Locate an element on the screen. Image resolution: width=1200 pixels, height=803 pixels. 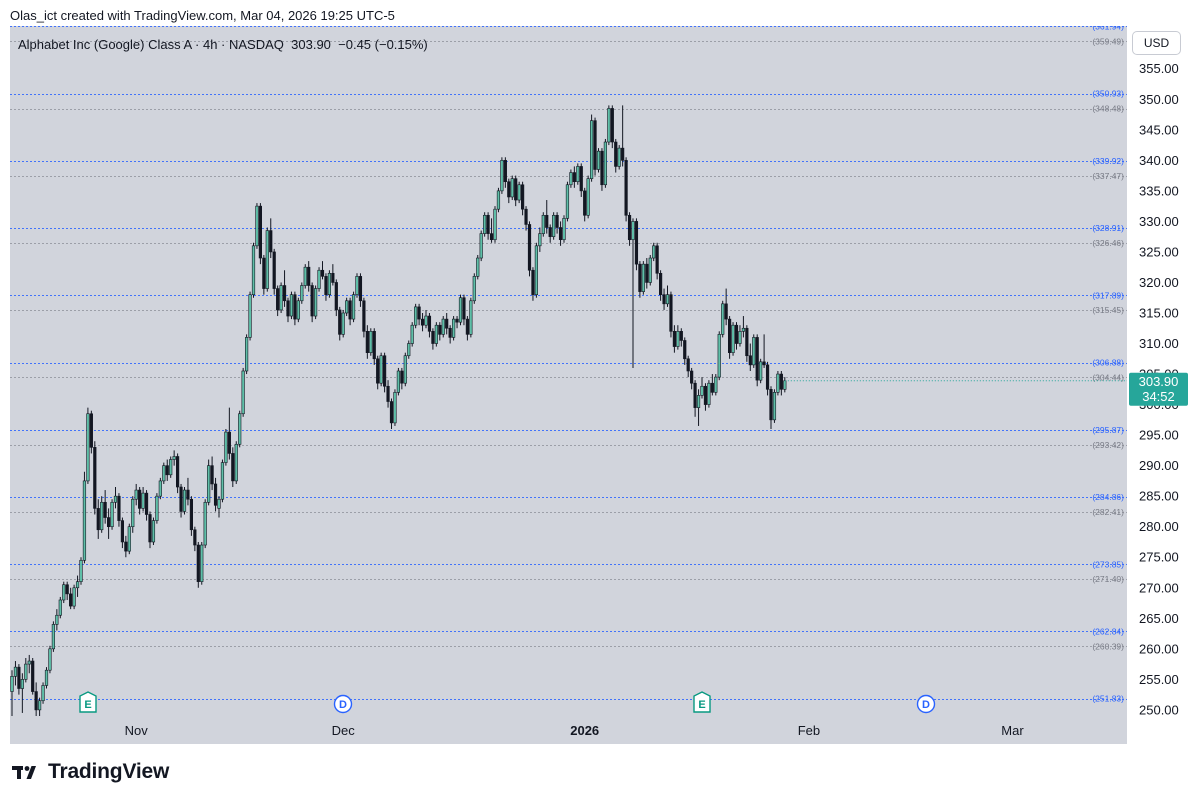
level-label-4: (339.92) is located at coordinates (1108, 161).